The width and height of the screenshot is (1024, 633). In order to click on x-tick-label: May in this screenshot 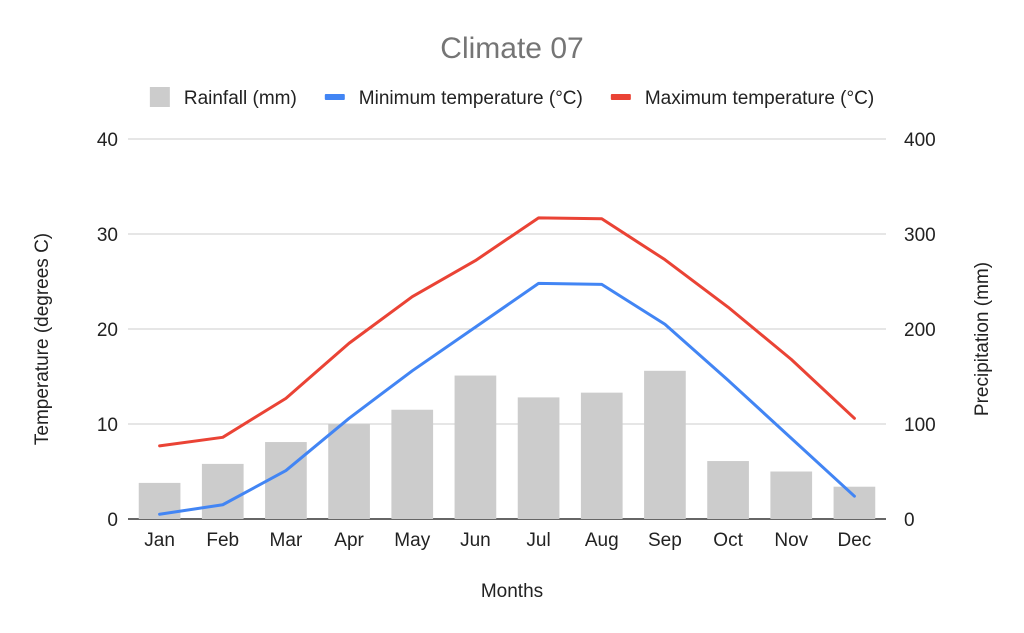, I will do `click(412, 540)`.